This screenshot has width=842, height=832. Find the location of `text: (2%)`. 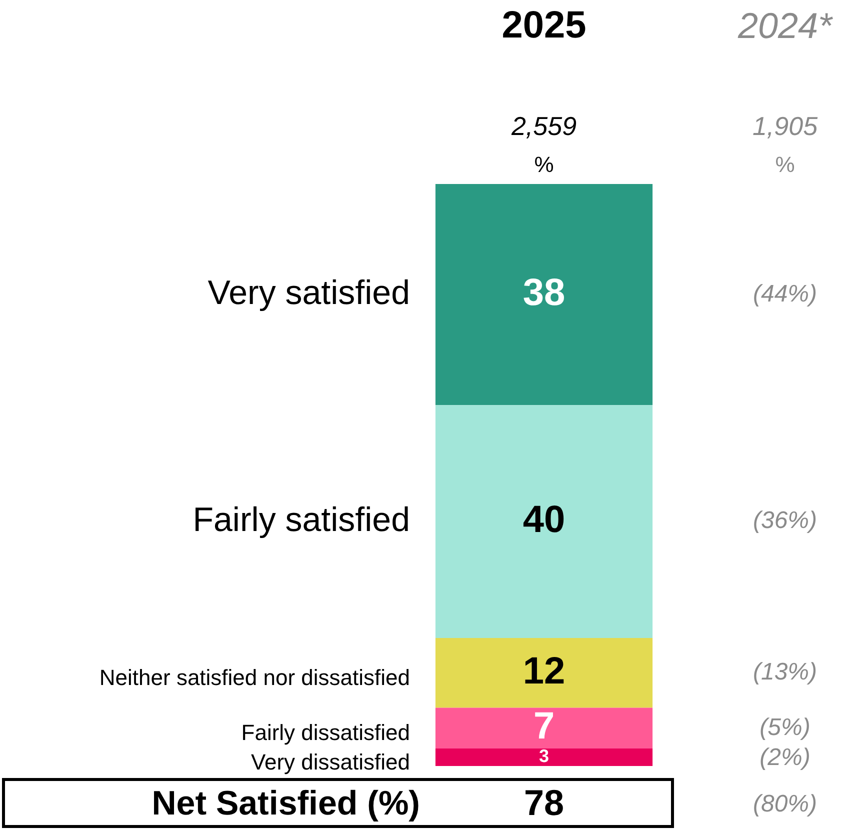

text: (2%) is located at coordinates (785, 757).